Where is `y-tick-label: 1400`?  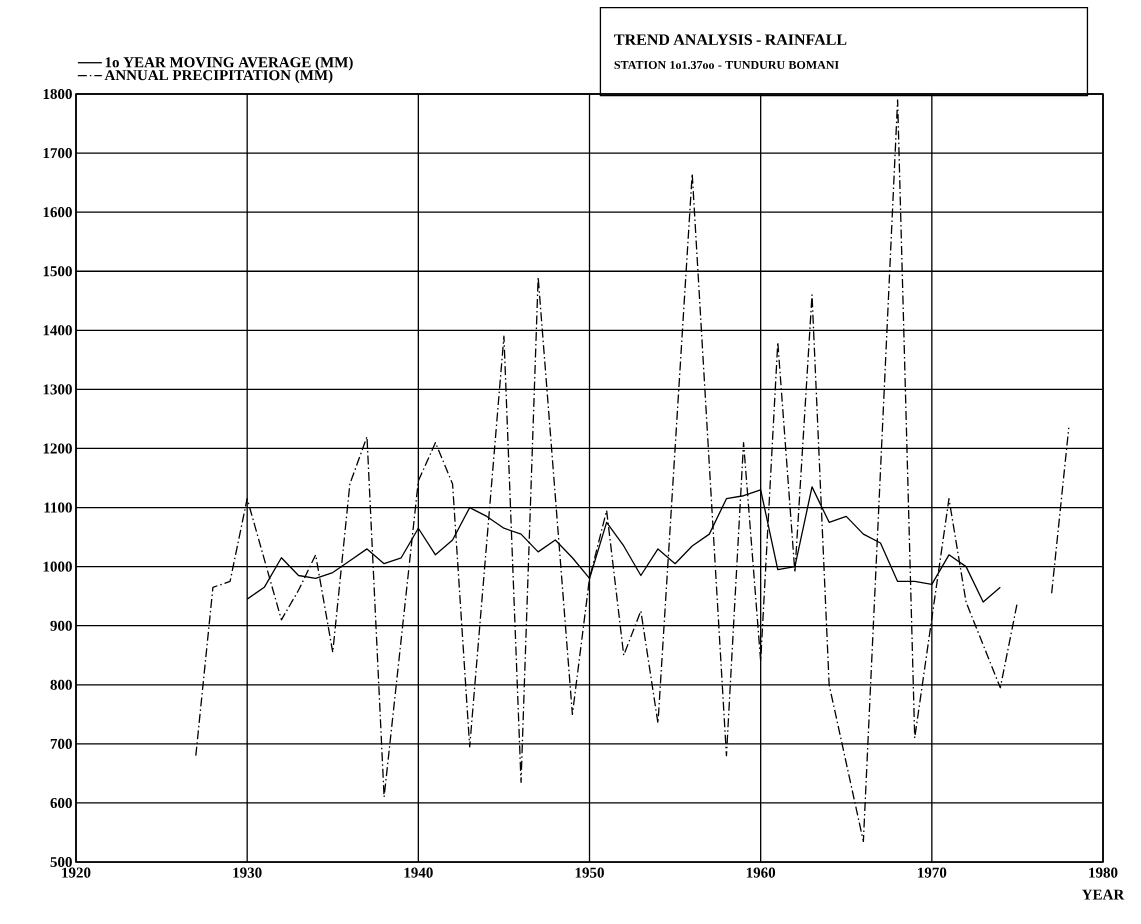 y-tick-label: 1400 is located at coordinates (57, 330).